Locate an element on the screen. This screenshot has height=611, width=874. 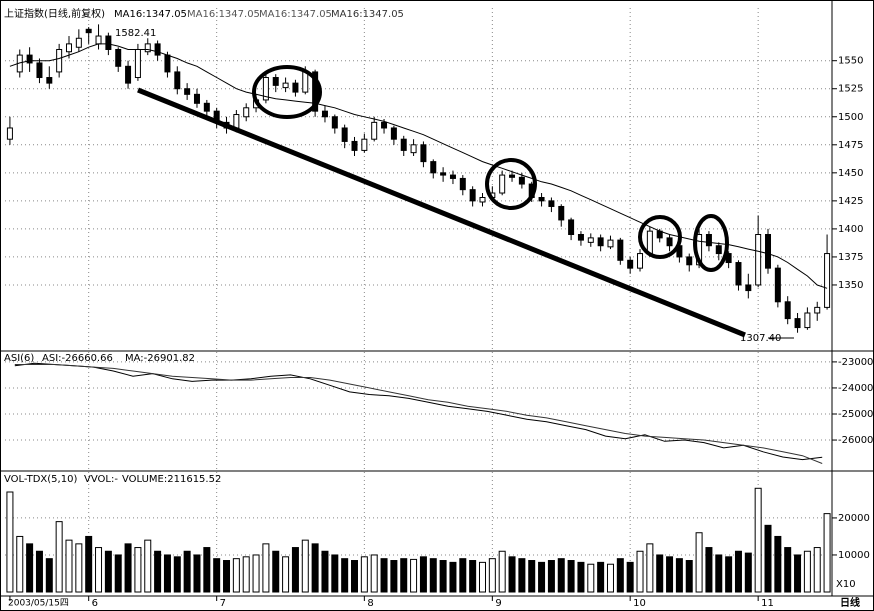
y-tick-label: 1375 is located at coordinates (850, 257).